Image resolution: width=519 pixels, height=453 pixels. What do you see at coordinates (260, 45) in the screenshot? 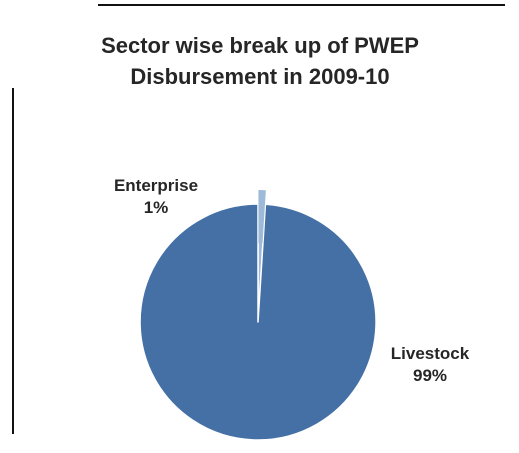
I see `chart-title-line-1: Sector wise break up of PWEP` at bounding box center [260, 45].